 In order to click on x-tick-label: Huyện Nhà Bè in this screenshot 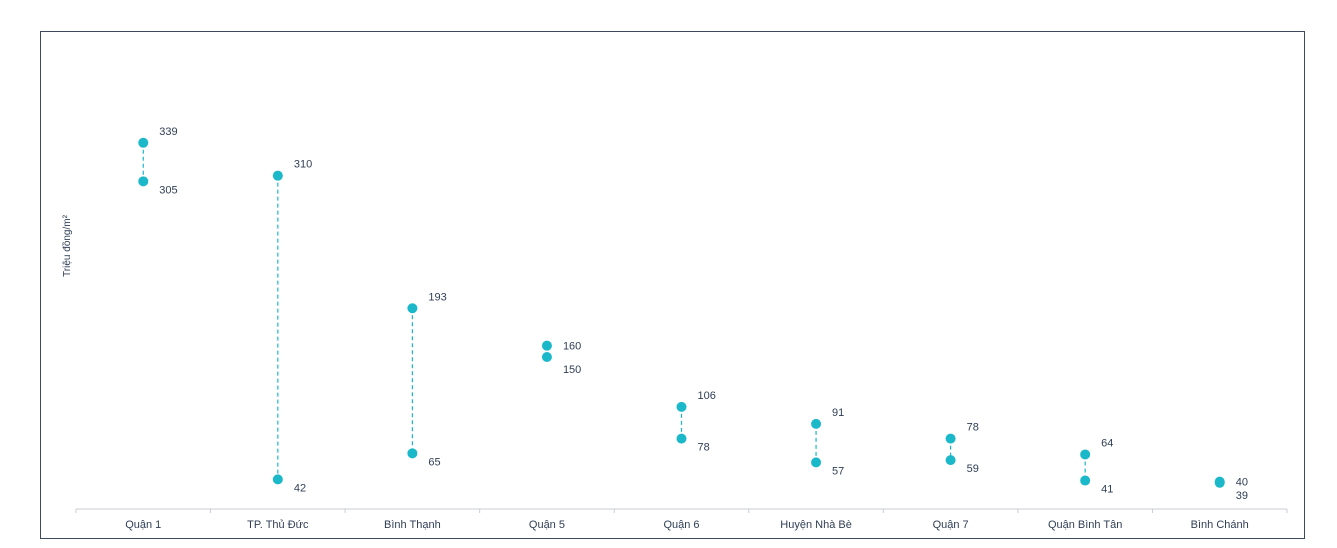, I will do `click(816, 525)`.